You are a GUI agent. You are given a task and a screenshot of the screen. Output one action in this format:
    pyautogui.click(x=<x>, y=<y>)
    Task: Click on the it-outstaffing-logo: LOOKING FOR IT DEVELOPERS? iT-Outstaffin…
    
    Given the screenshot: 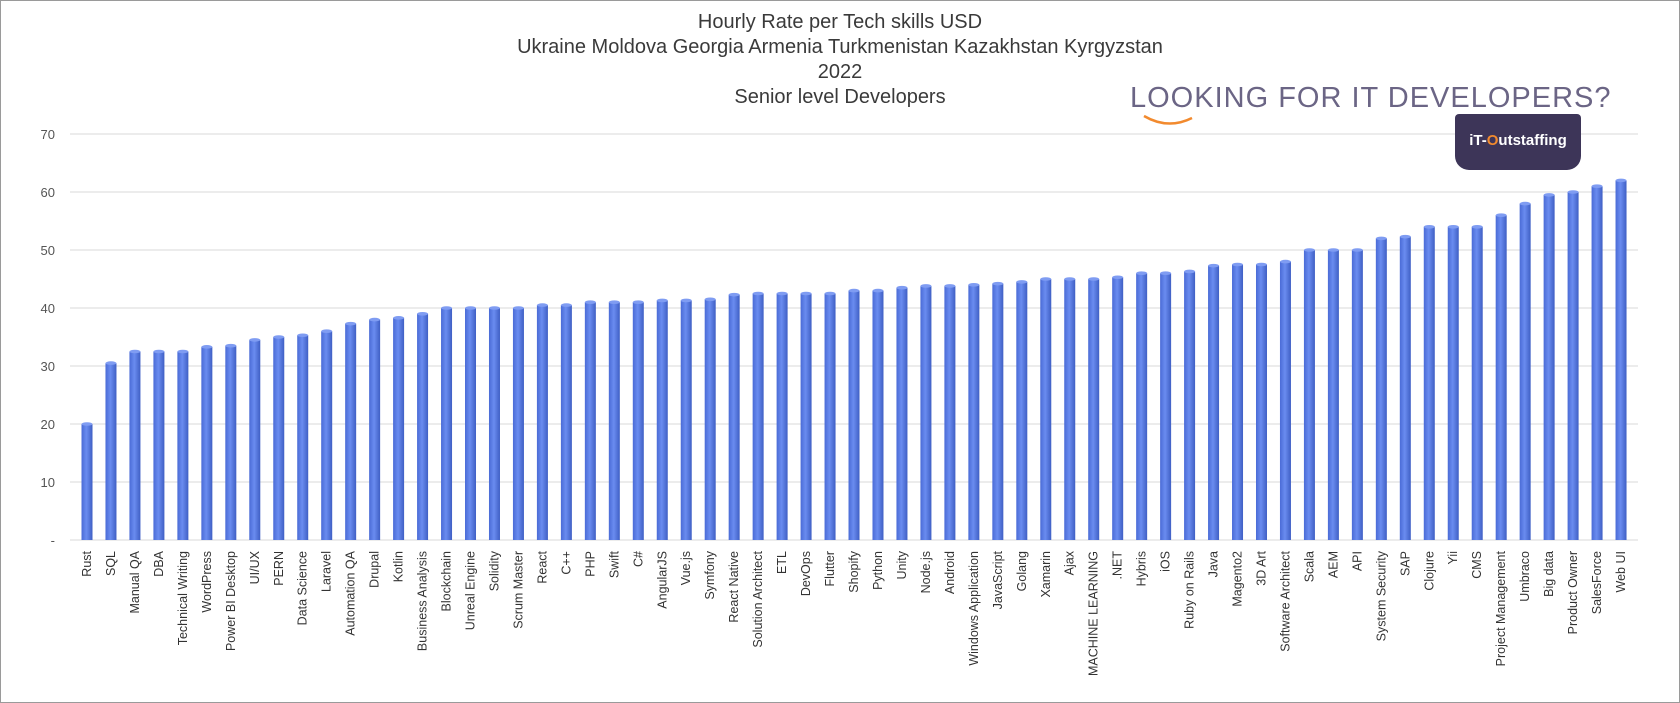 What is the action you would take?
    pyautogui.click(x=1370, y=127)
    